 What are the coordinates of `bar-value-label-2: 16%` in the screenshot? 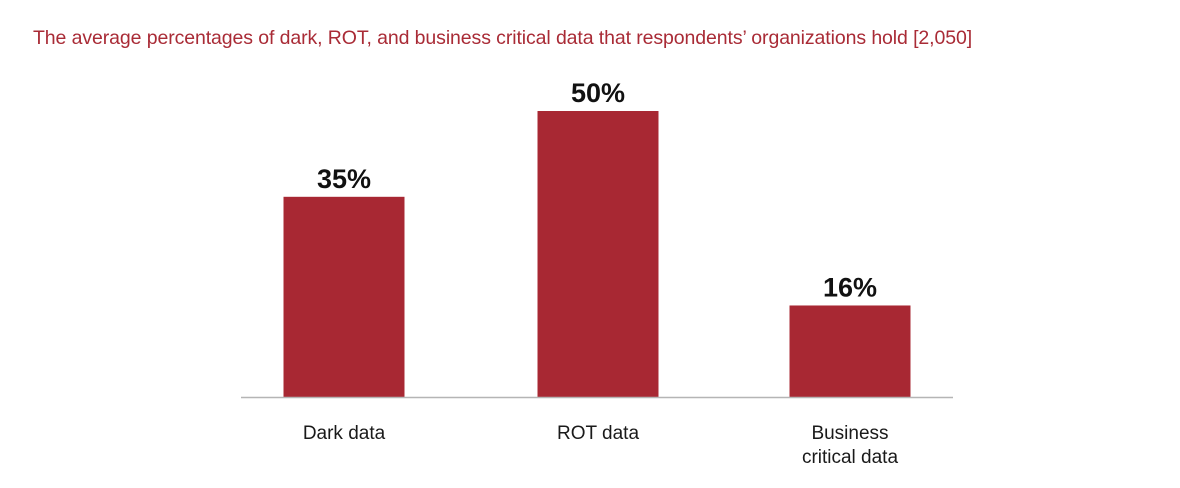 It's located at (850, 287).